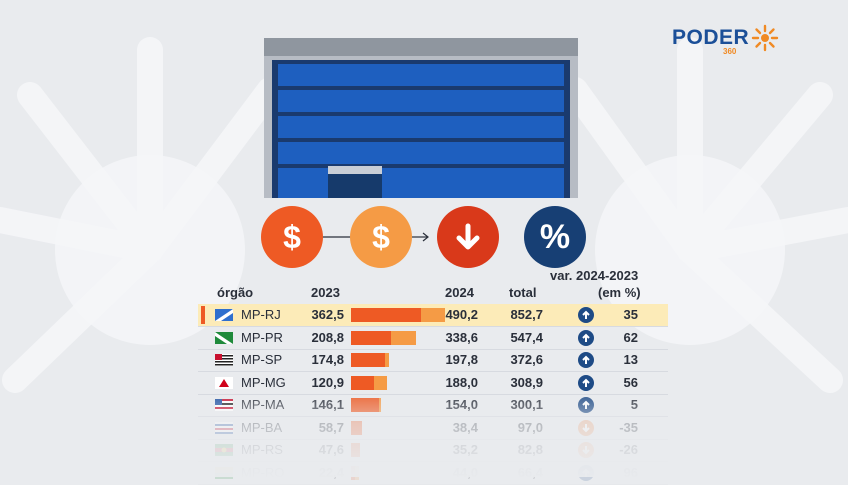 The width and height of the screenshot is (848, 485). I want to click on value-total: 547,4, so click(526, 337).